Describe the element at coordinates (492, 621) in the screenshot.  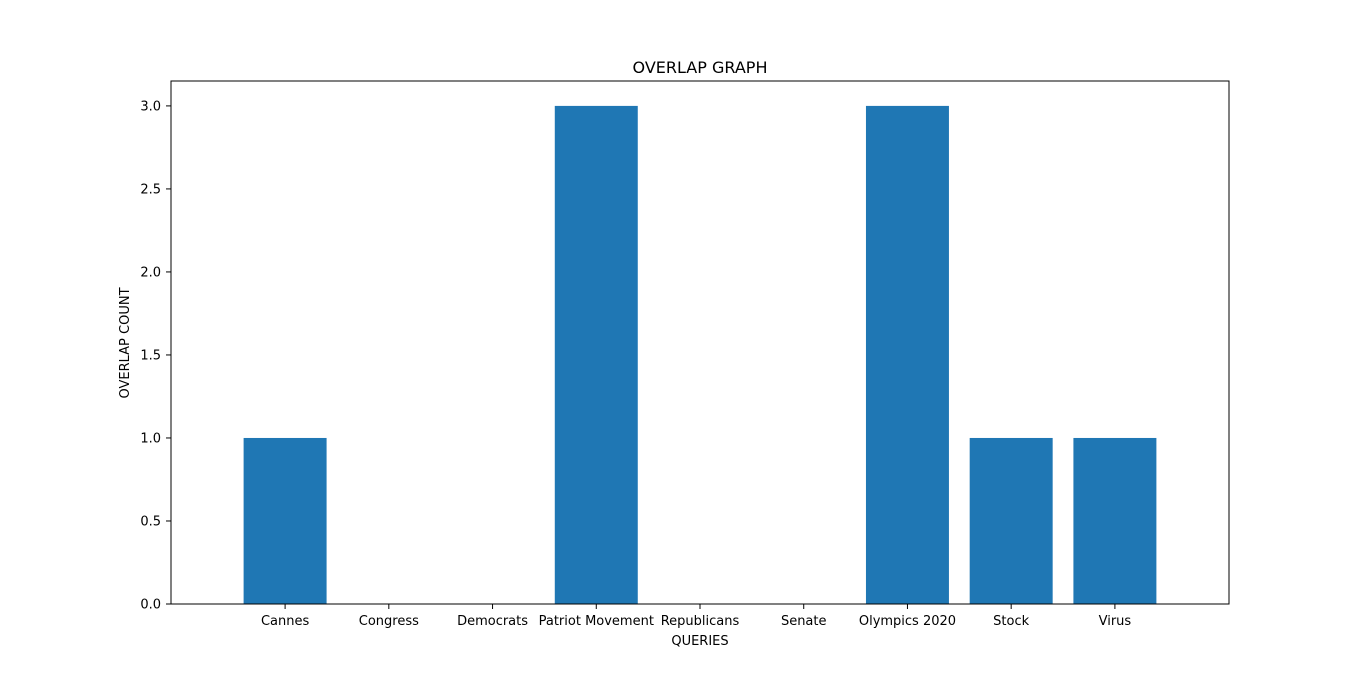
I see `x-tick-label: Democrats` at that location.